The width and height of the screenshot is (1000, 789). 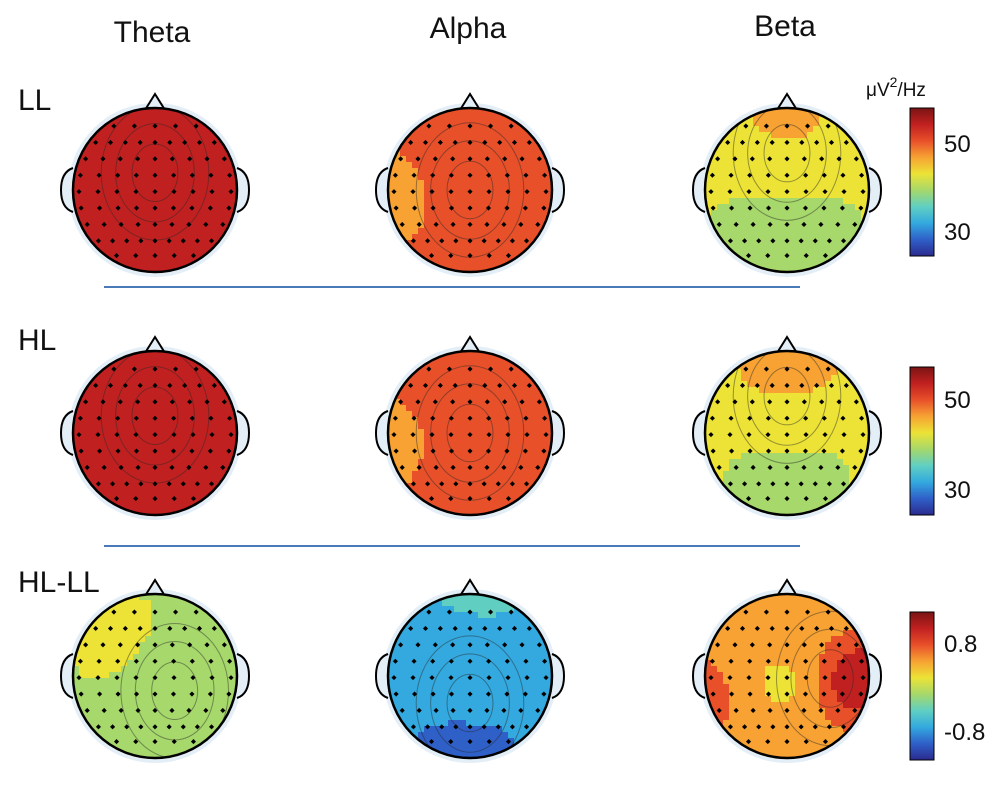 I want to click on colorbar-1: μV2/Hz 50 30, so click(x=918, y=165).